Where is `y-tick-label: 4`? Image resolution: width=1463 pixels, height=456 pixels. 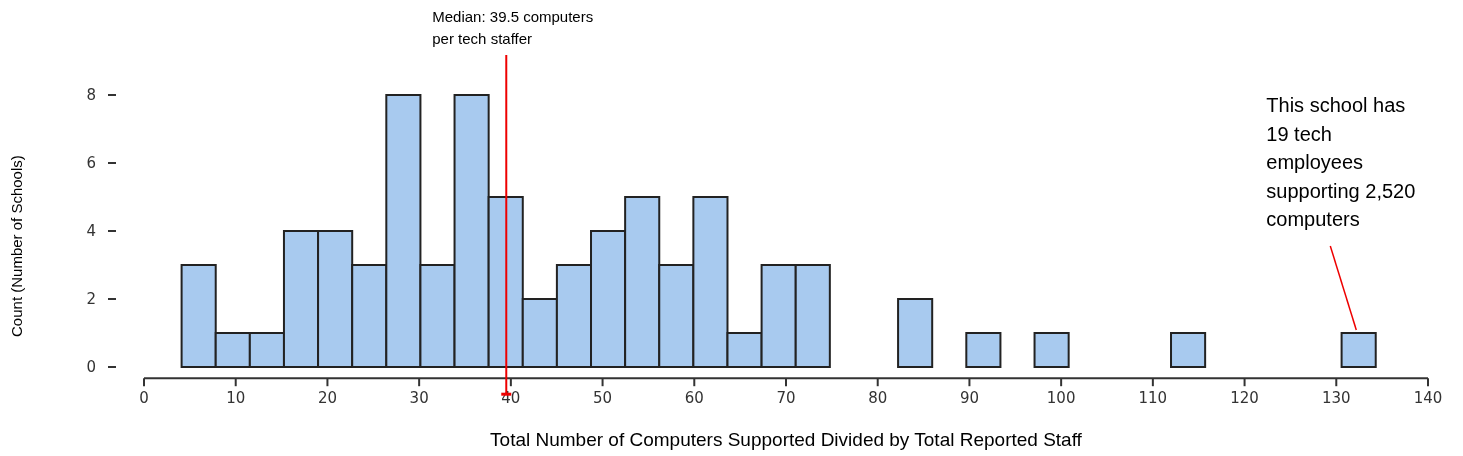 y-tick-label: 4 is located at coordinates (91, 231).